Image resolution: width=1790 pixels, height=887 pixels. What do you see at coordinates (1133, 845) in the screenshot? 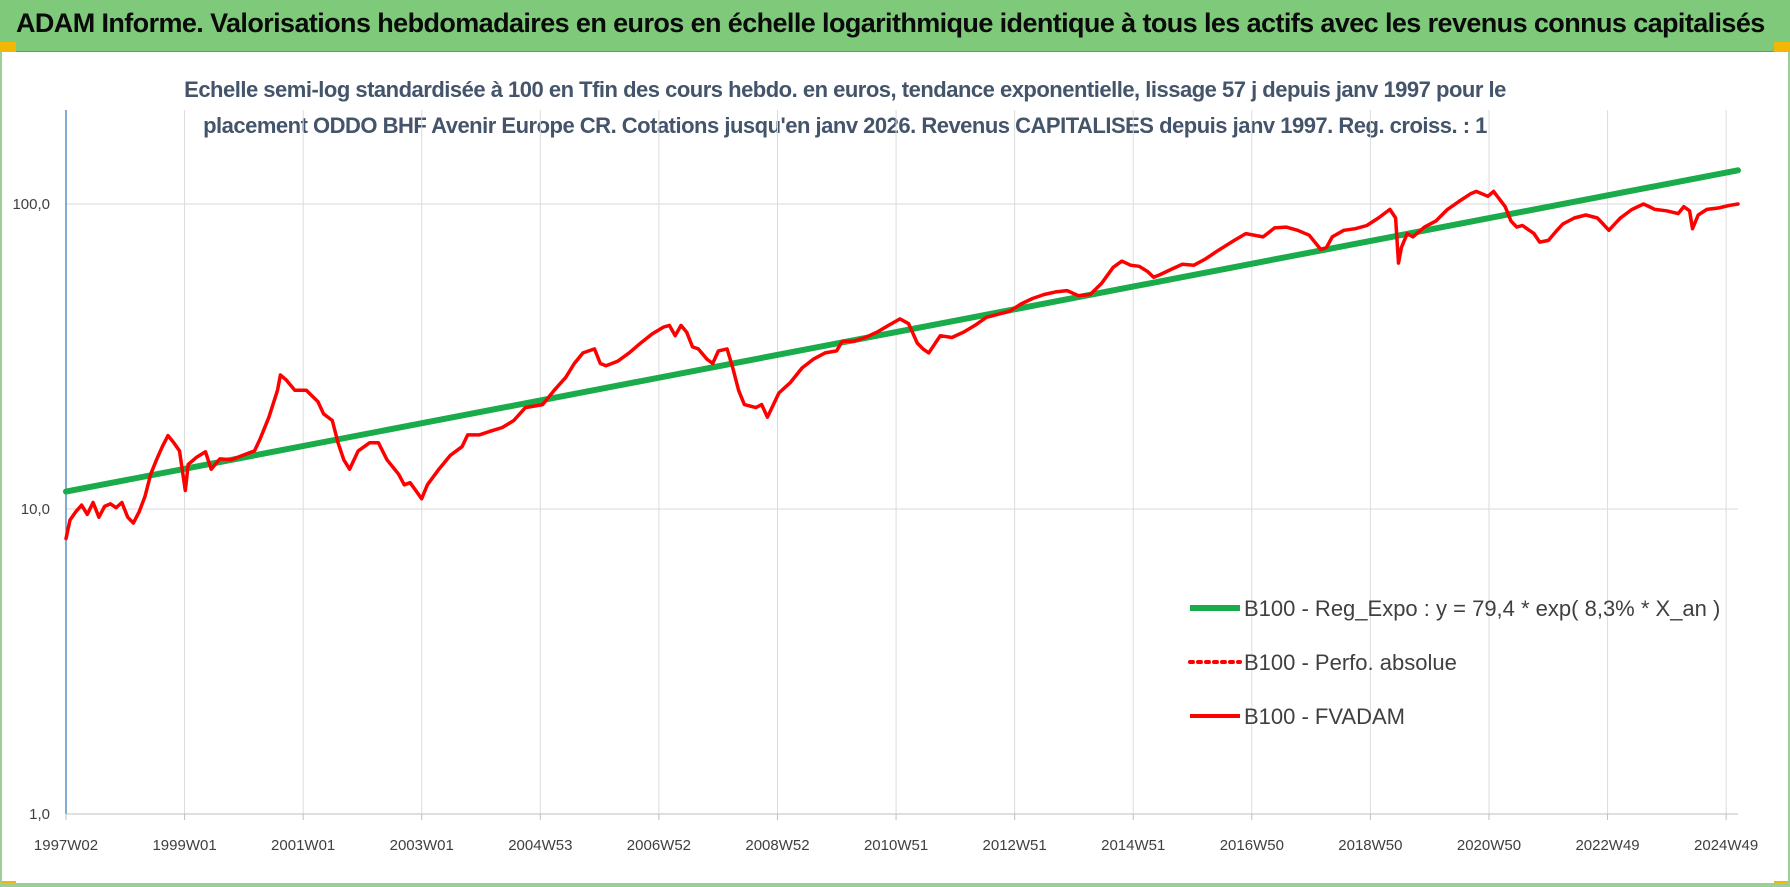
I see `x-tick-label: 2014W51` at bounding box center [1133, 845].